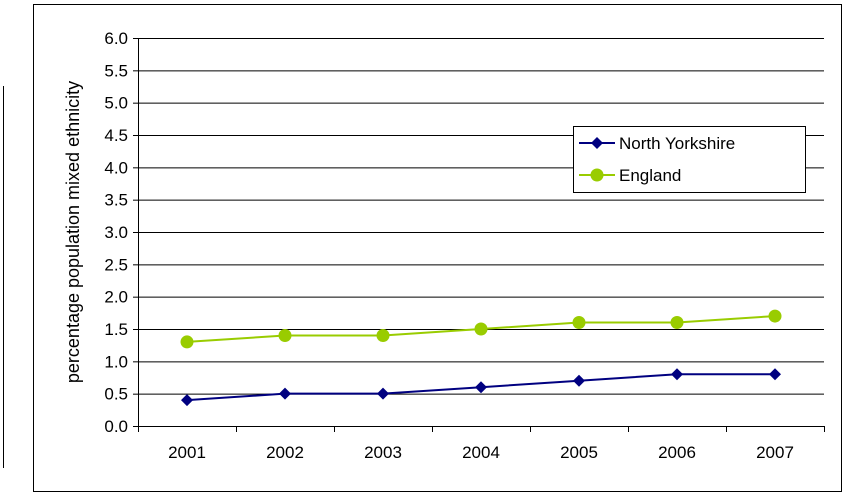  I want to click on legend: North Yorkshire England, so click(689, 159).